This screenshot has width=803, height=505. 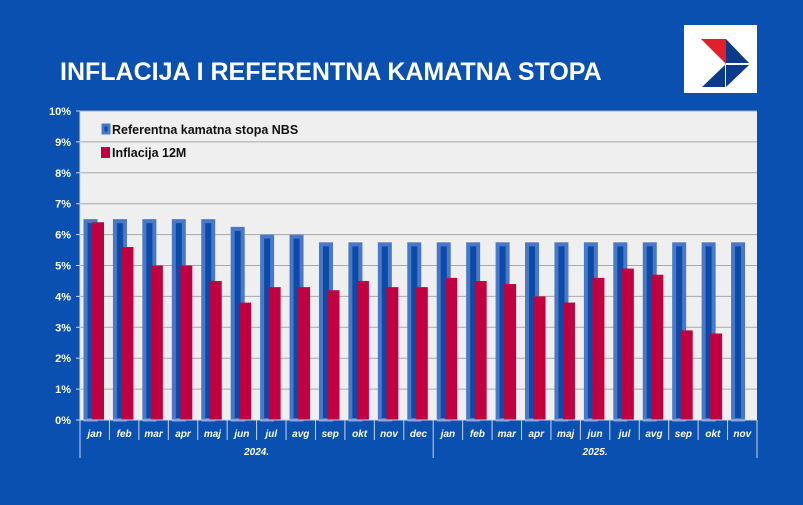 What do you see at coordinates (149, 153) in the screenshot?
I see `legend-label: Inflacija 12M` at bounding box center [149, 153].